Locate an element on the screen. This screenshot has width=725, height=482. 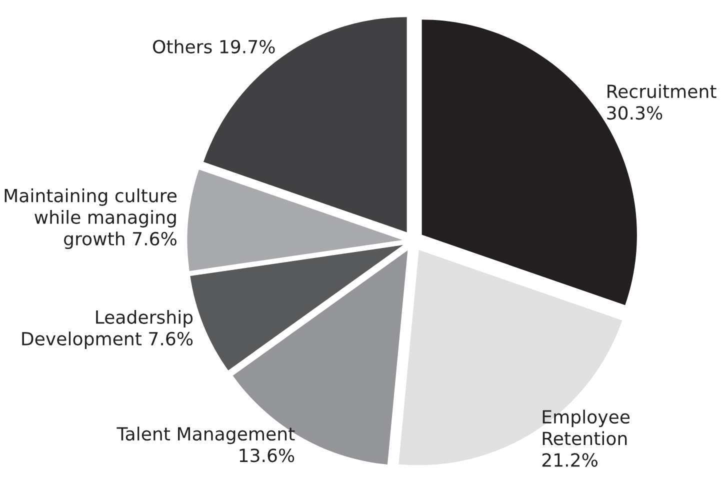
slice-label: Recruitment is located at coordinates (662, 91).